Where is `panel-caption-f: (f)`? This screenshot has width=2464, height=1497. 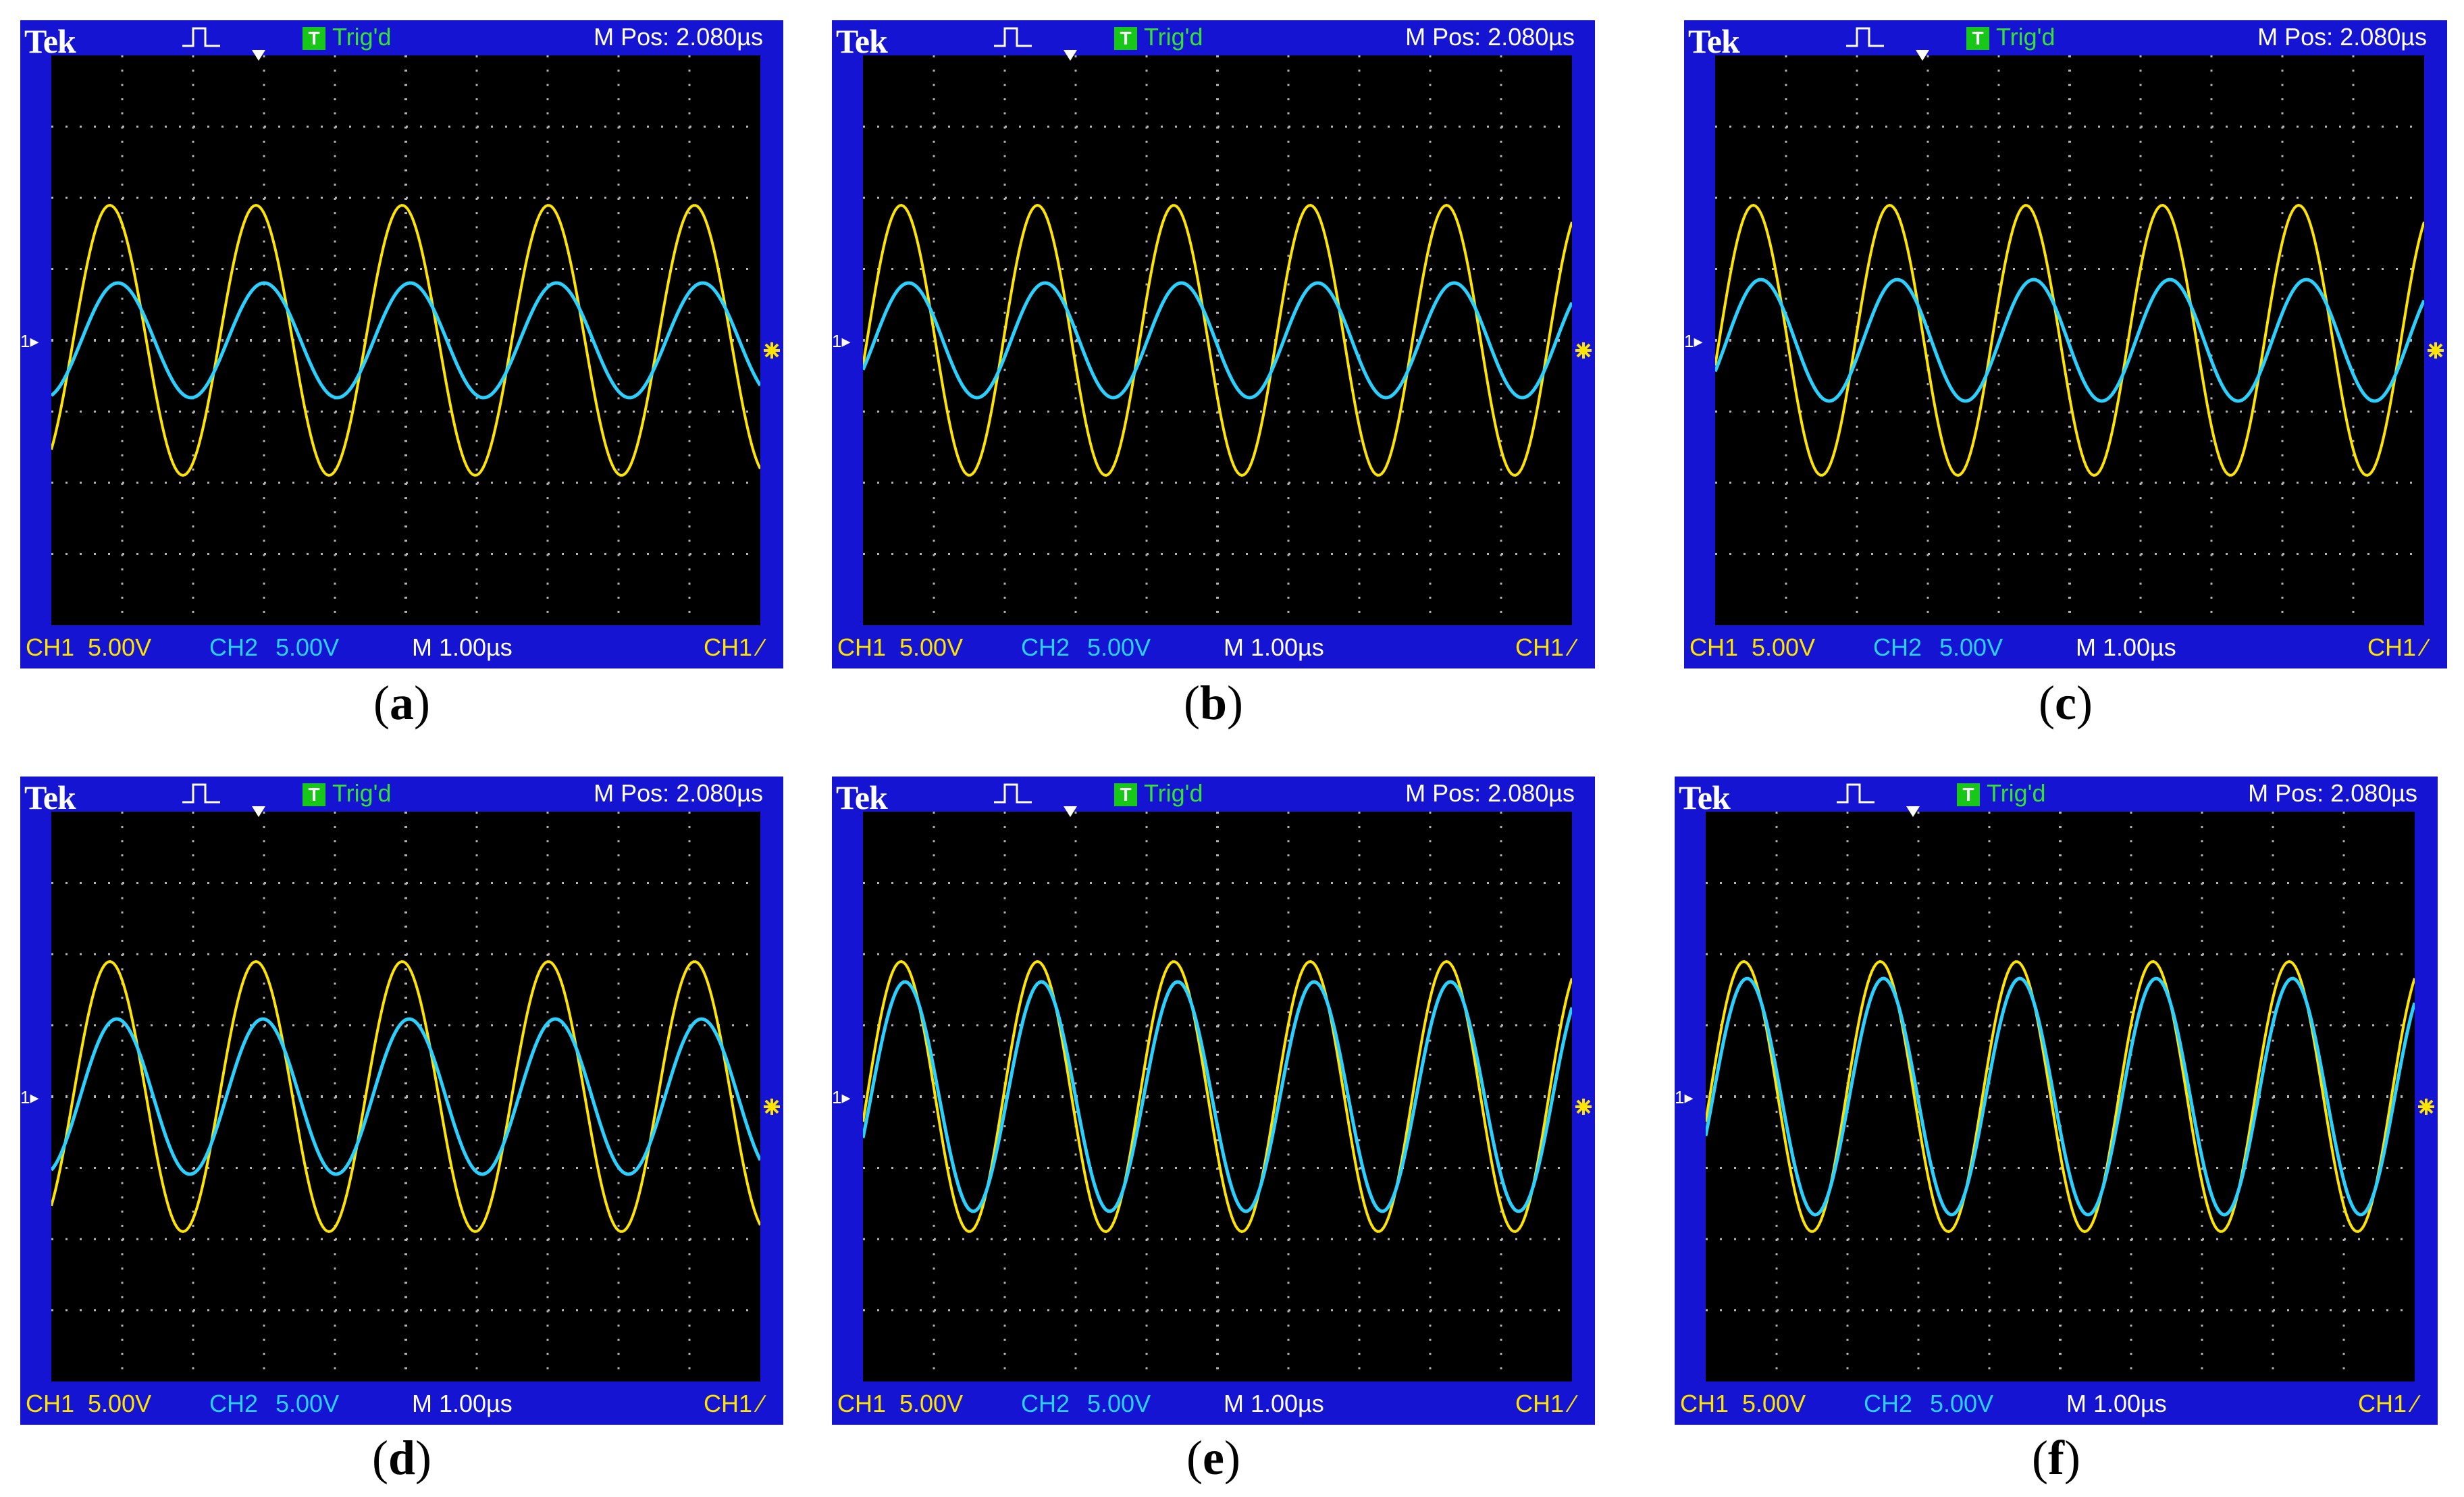
panel-caption-f: (f) is located at coordinates (2056, 1458).